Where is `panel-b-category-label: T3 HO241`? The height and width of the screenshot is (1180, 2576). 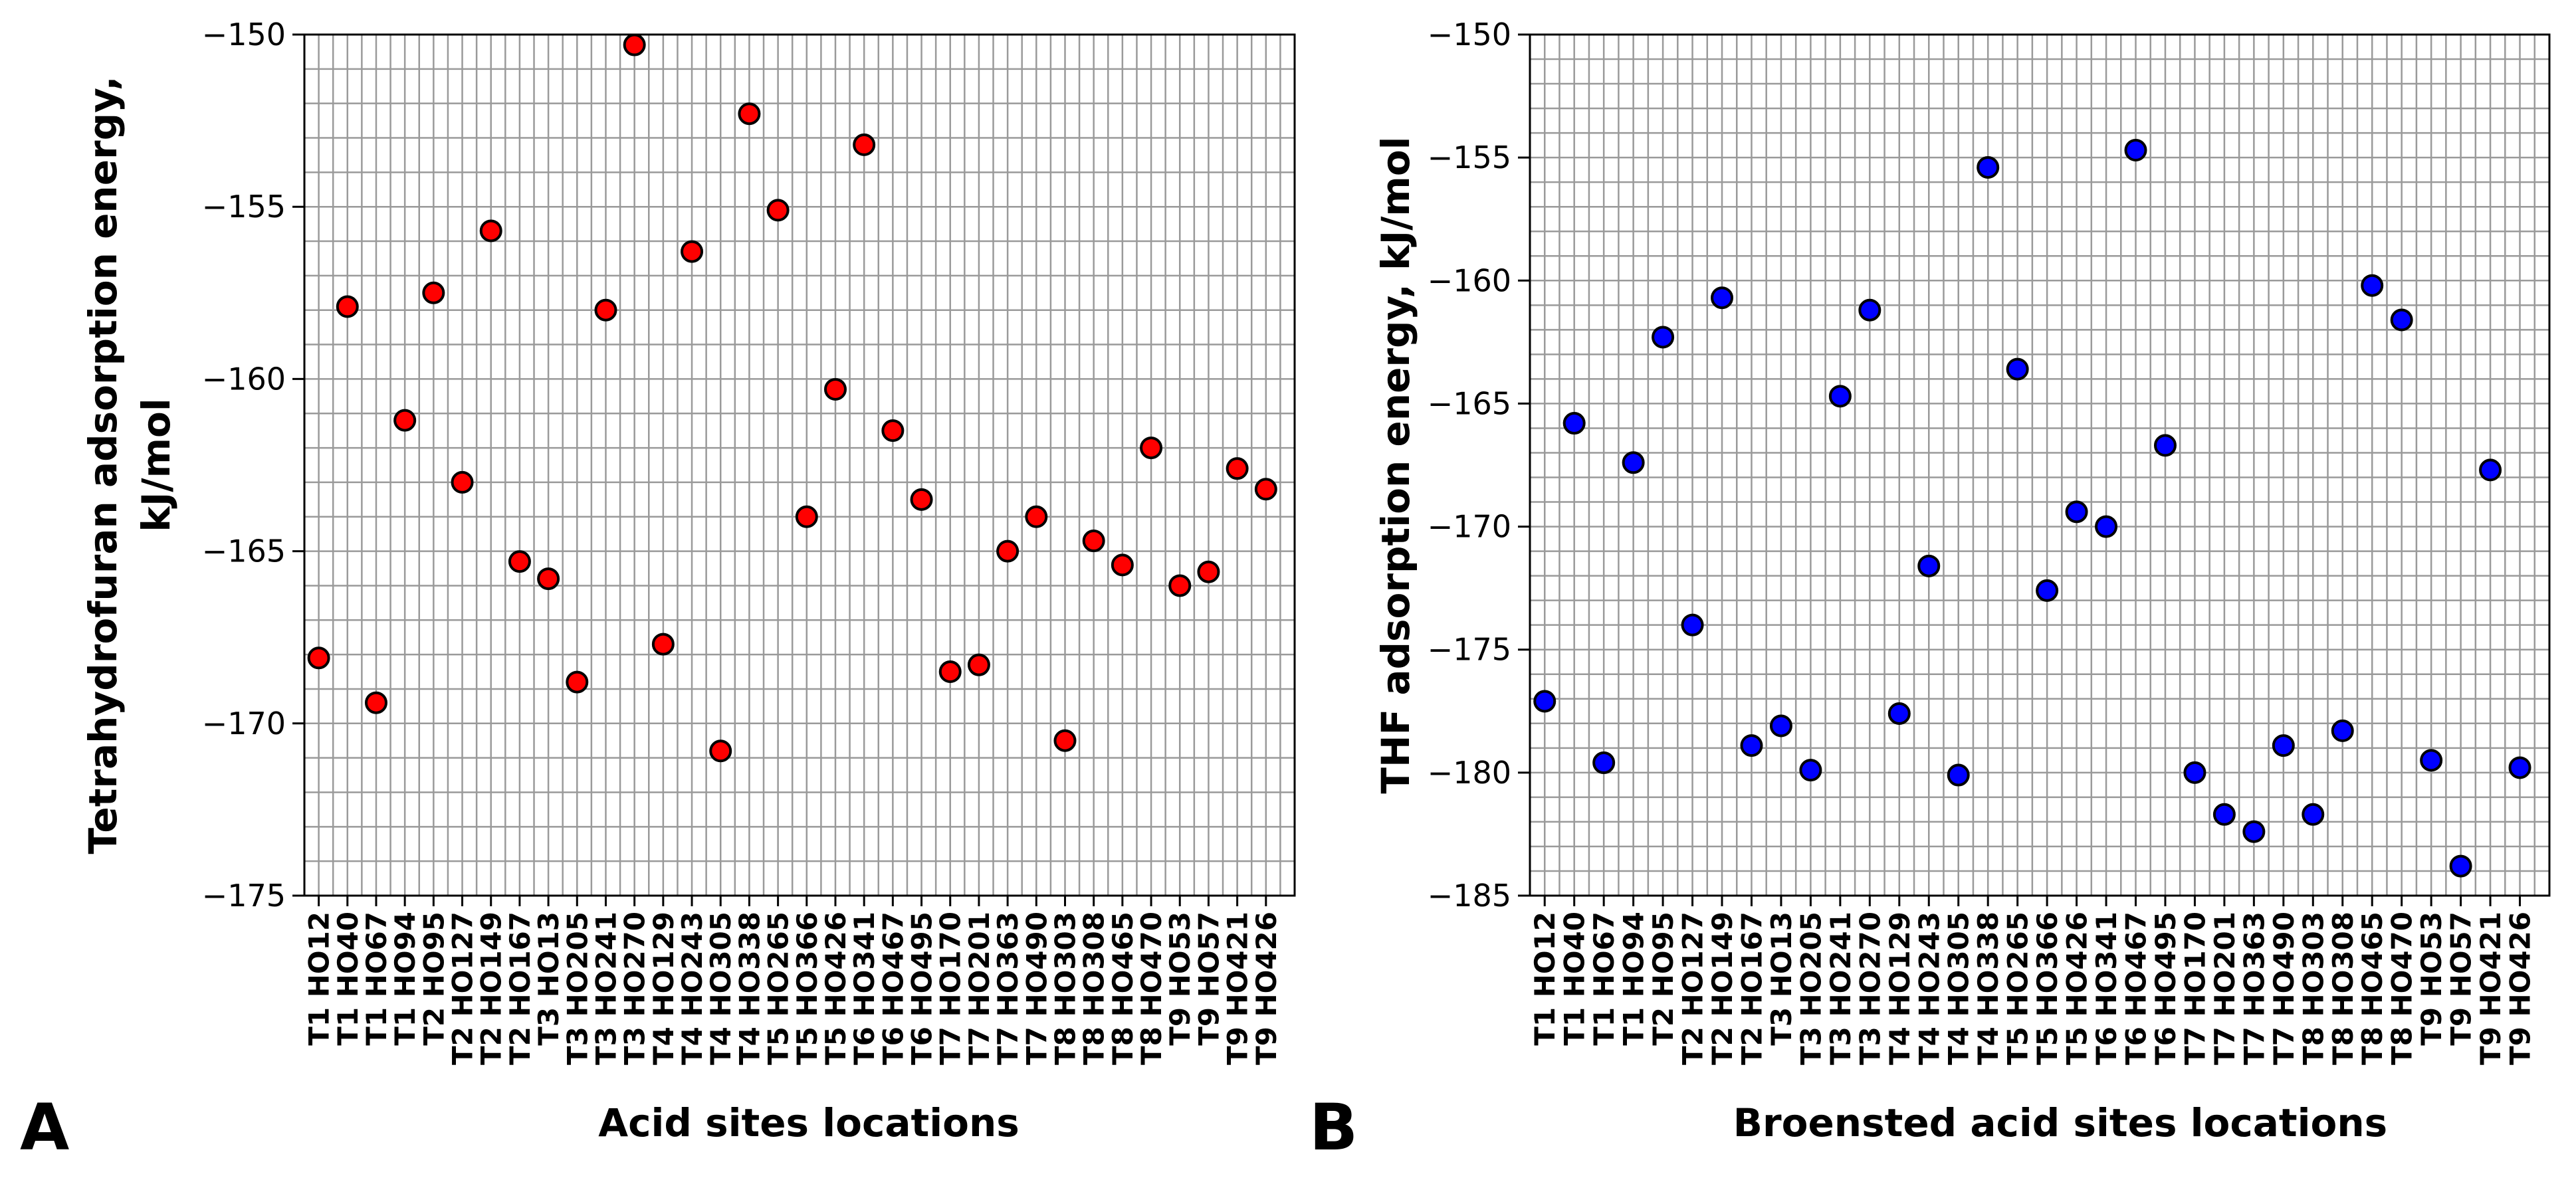
panel-b-category-label: T3 HO241 is located at coordinates (1840, 988).